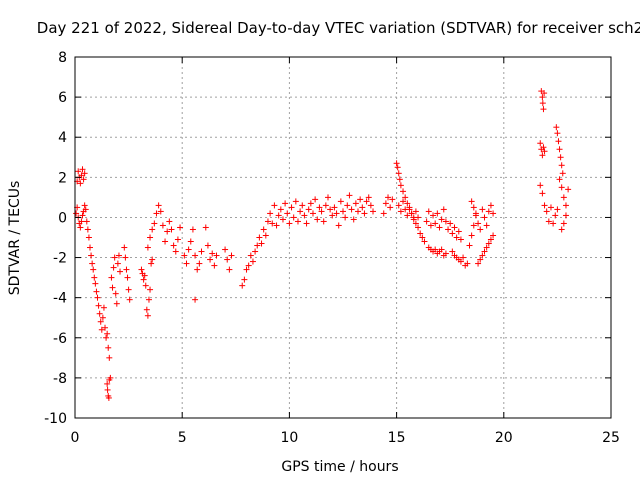 This screenshot has width=640, height=480. I want to click on x-tick-label: 20, so click(504, 438).